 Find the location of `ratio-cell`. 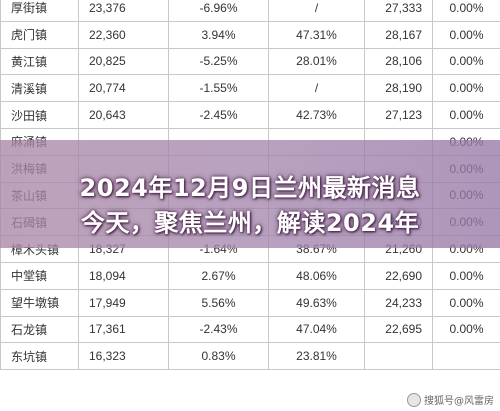

ratio-cell is located at coordinates (466, 356).